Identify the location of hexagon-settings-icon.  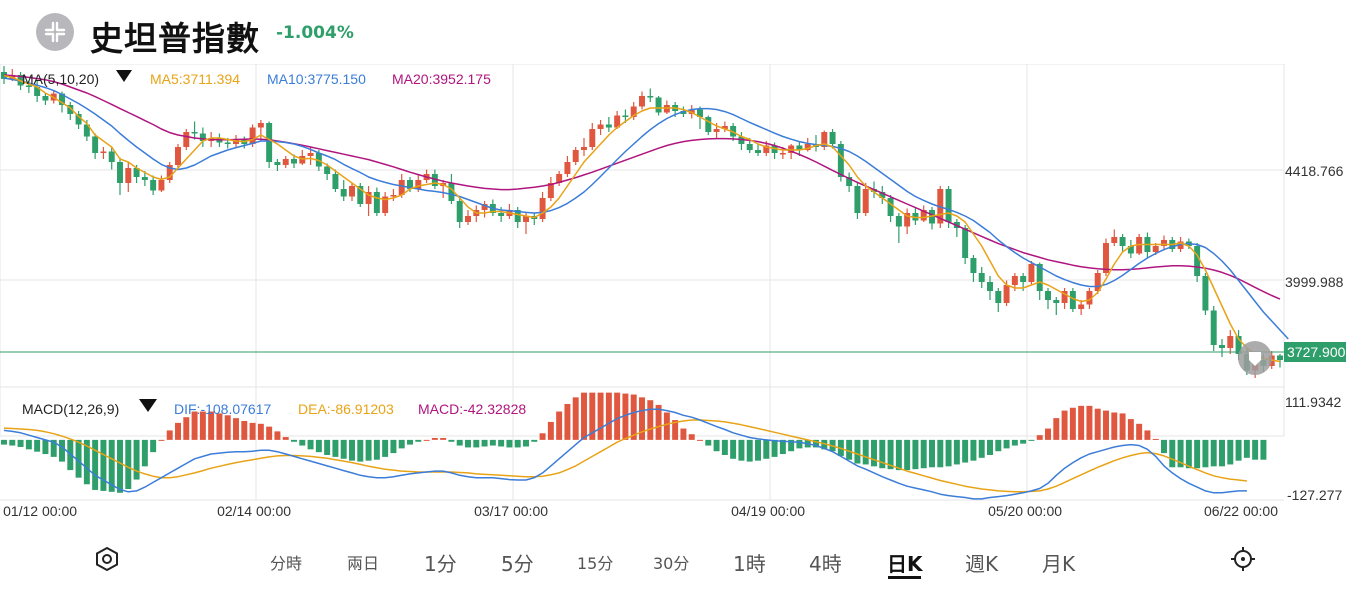
(107, 559).